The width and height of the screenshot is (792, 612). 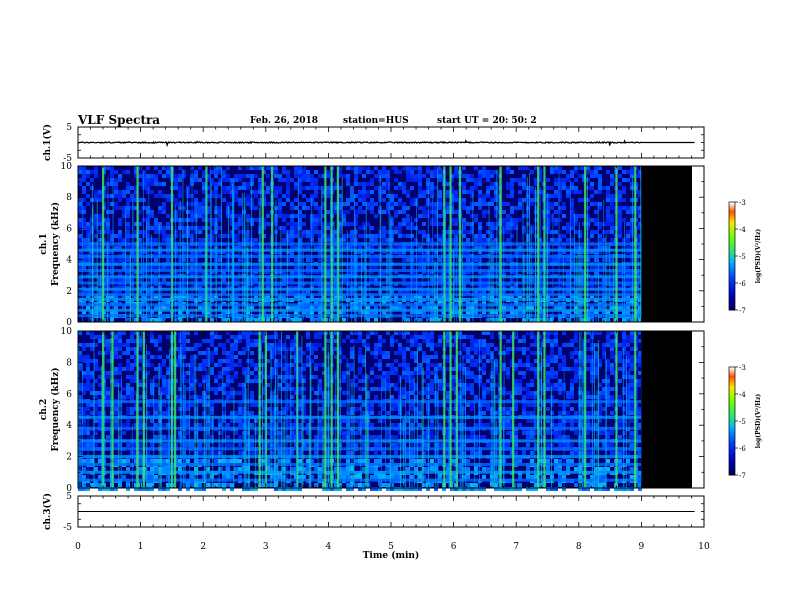 I want to click on frequency-band, so click(x=360, y=316).